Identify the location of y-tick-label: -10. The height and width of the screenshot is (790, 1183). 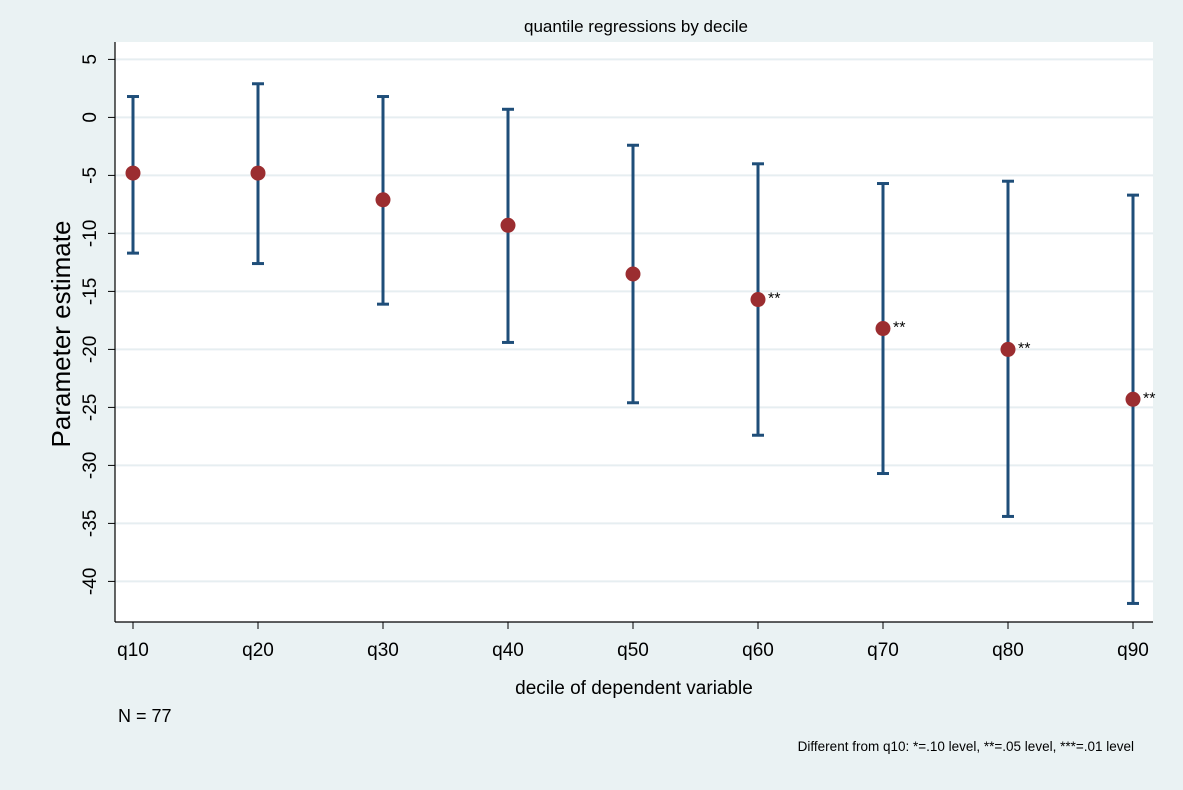
(90, 233).